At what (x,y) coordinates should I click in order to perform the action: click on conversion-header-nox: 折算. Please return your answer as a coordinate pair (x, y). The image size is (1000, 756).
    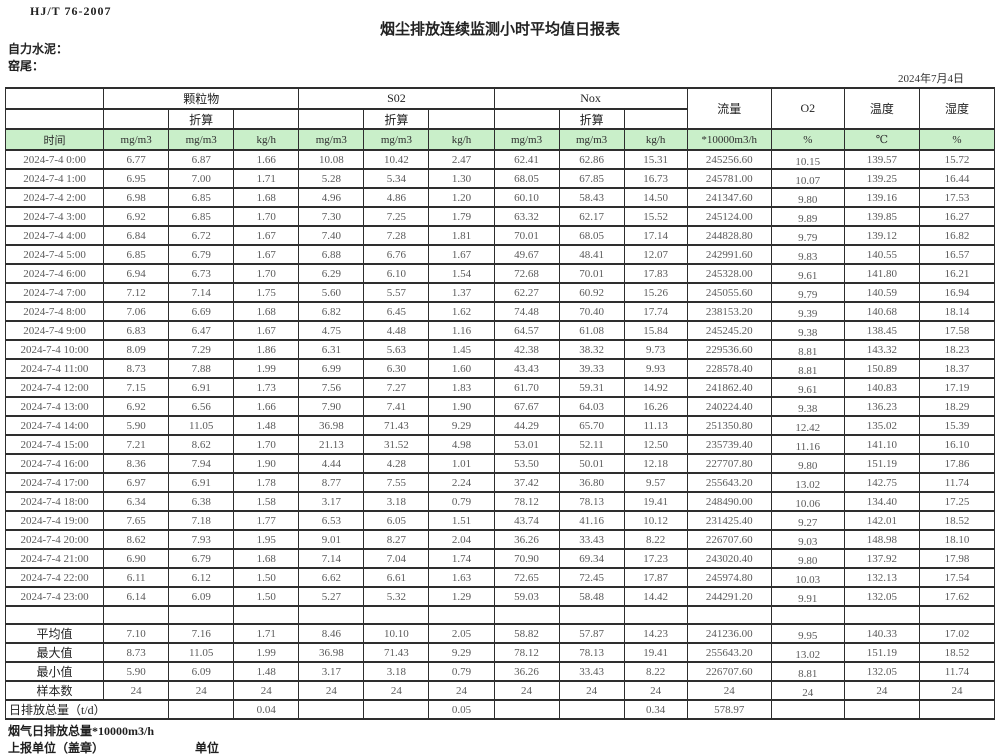
    Looking at the image, I should click on (591, 119).